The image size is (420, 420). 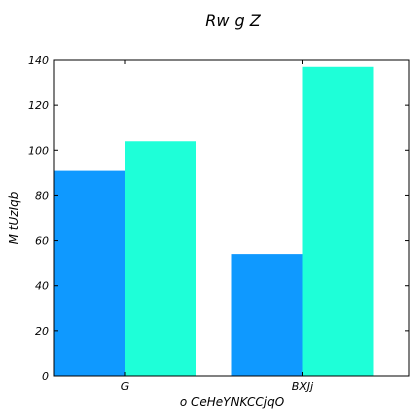 I want to click on y-tick-label: 60, so click(x=42, y=241).